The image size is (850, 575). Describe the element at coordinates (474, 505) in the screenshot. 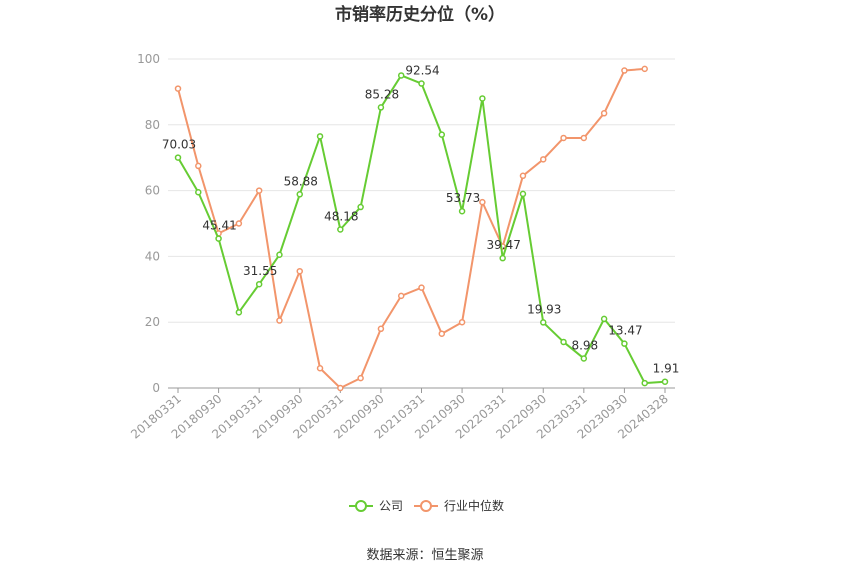

I see `legend-label: 行业中位数` at that location.